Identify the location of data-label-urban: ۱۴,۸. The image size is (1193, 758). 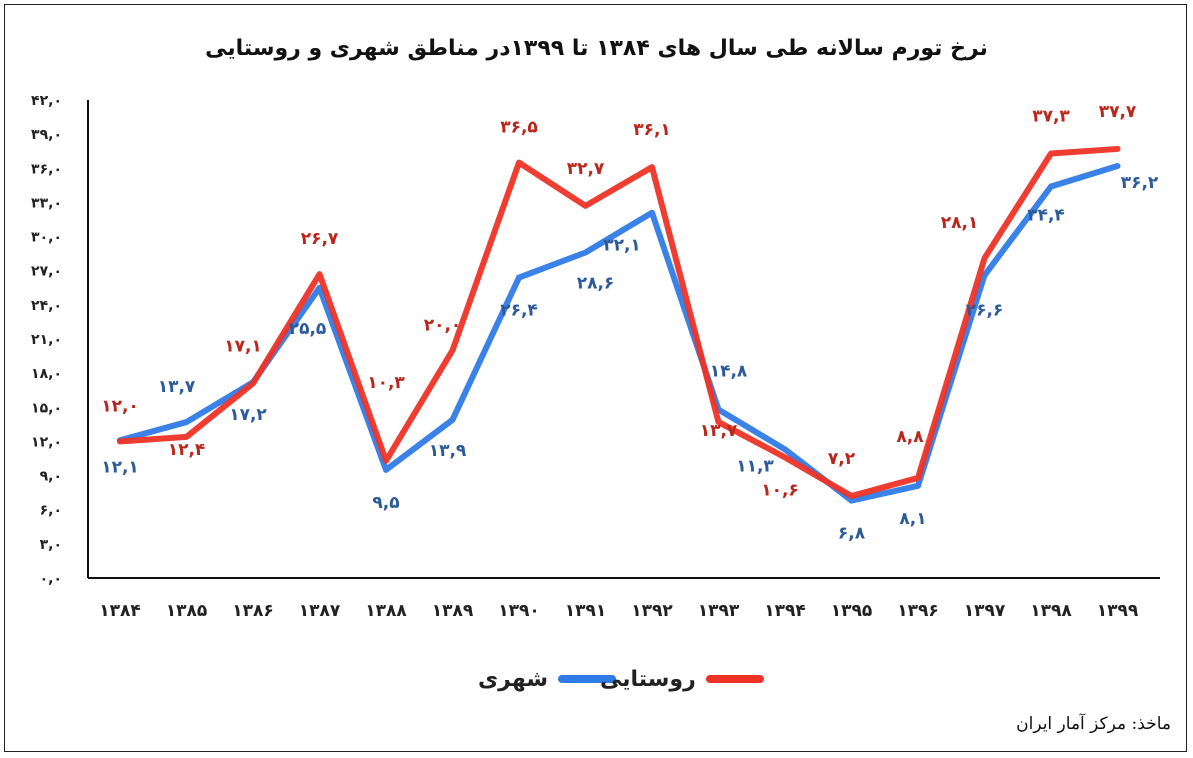
(729, 372).